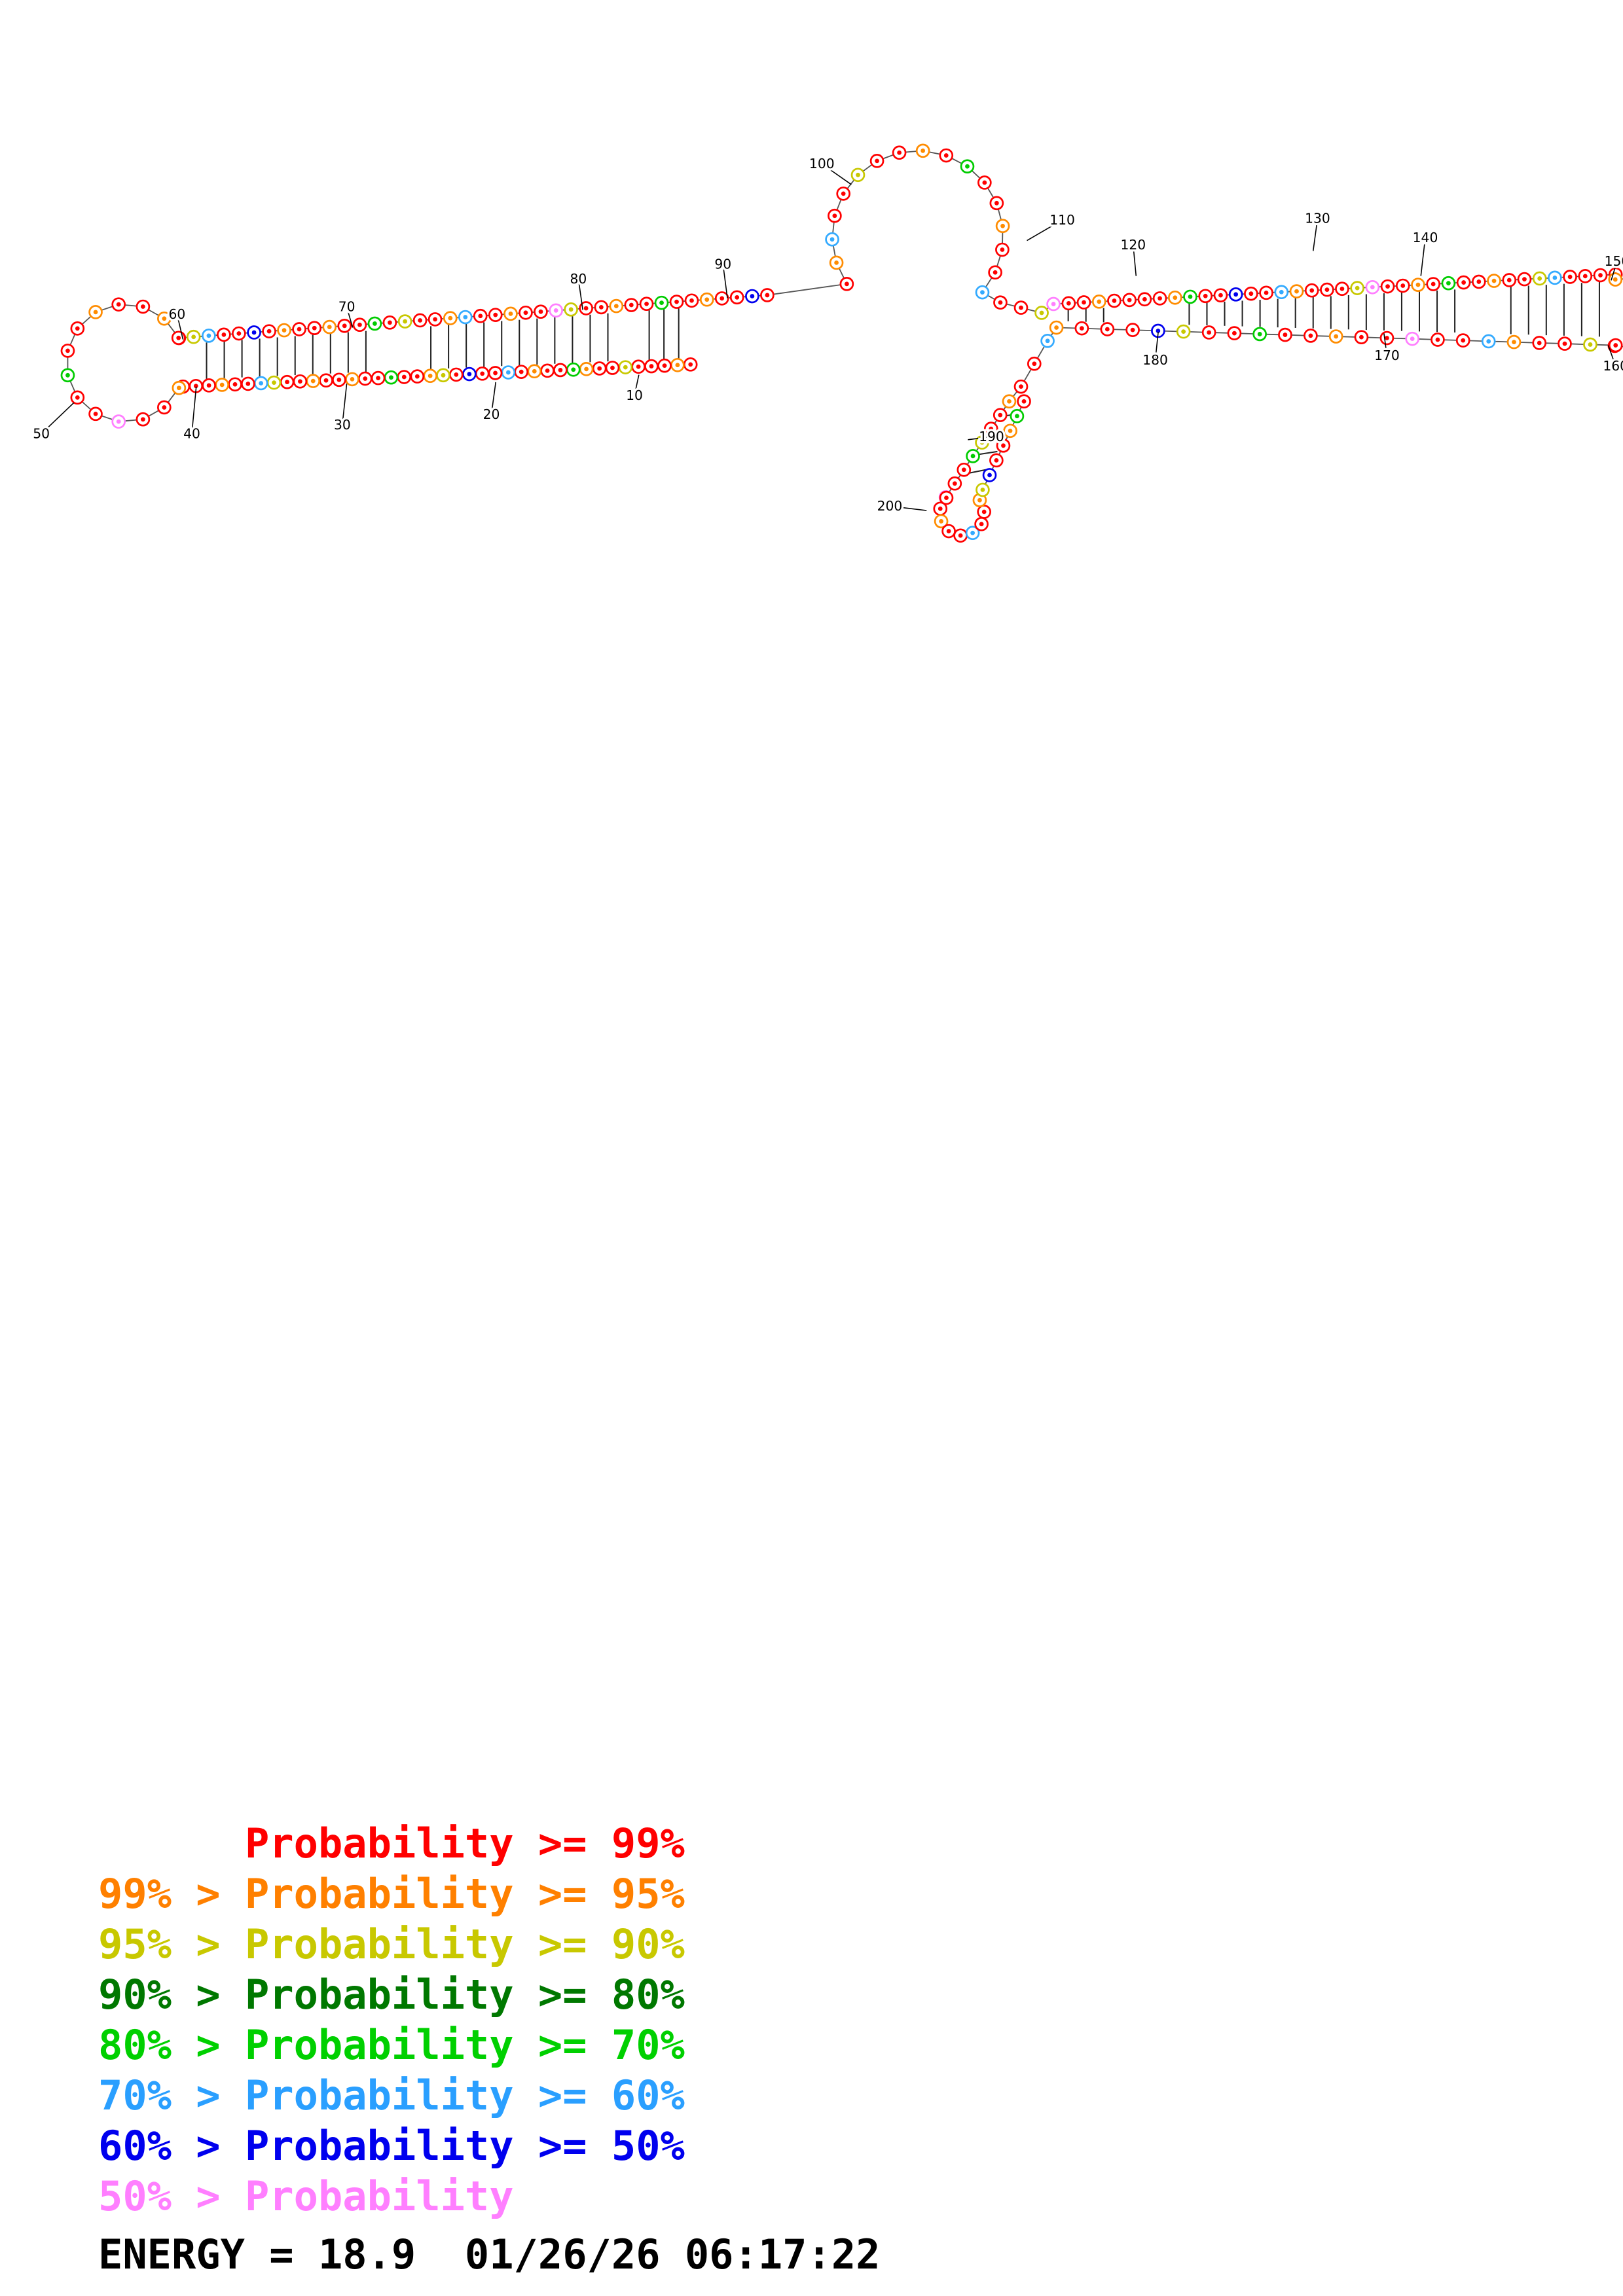 This screenshot has height=2296, width=1623. I want to click on position-label: 20, so click(491, 414).